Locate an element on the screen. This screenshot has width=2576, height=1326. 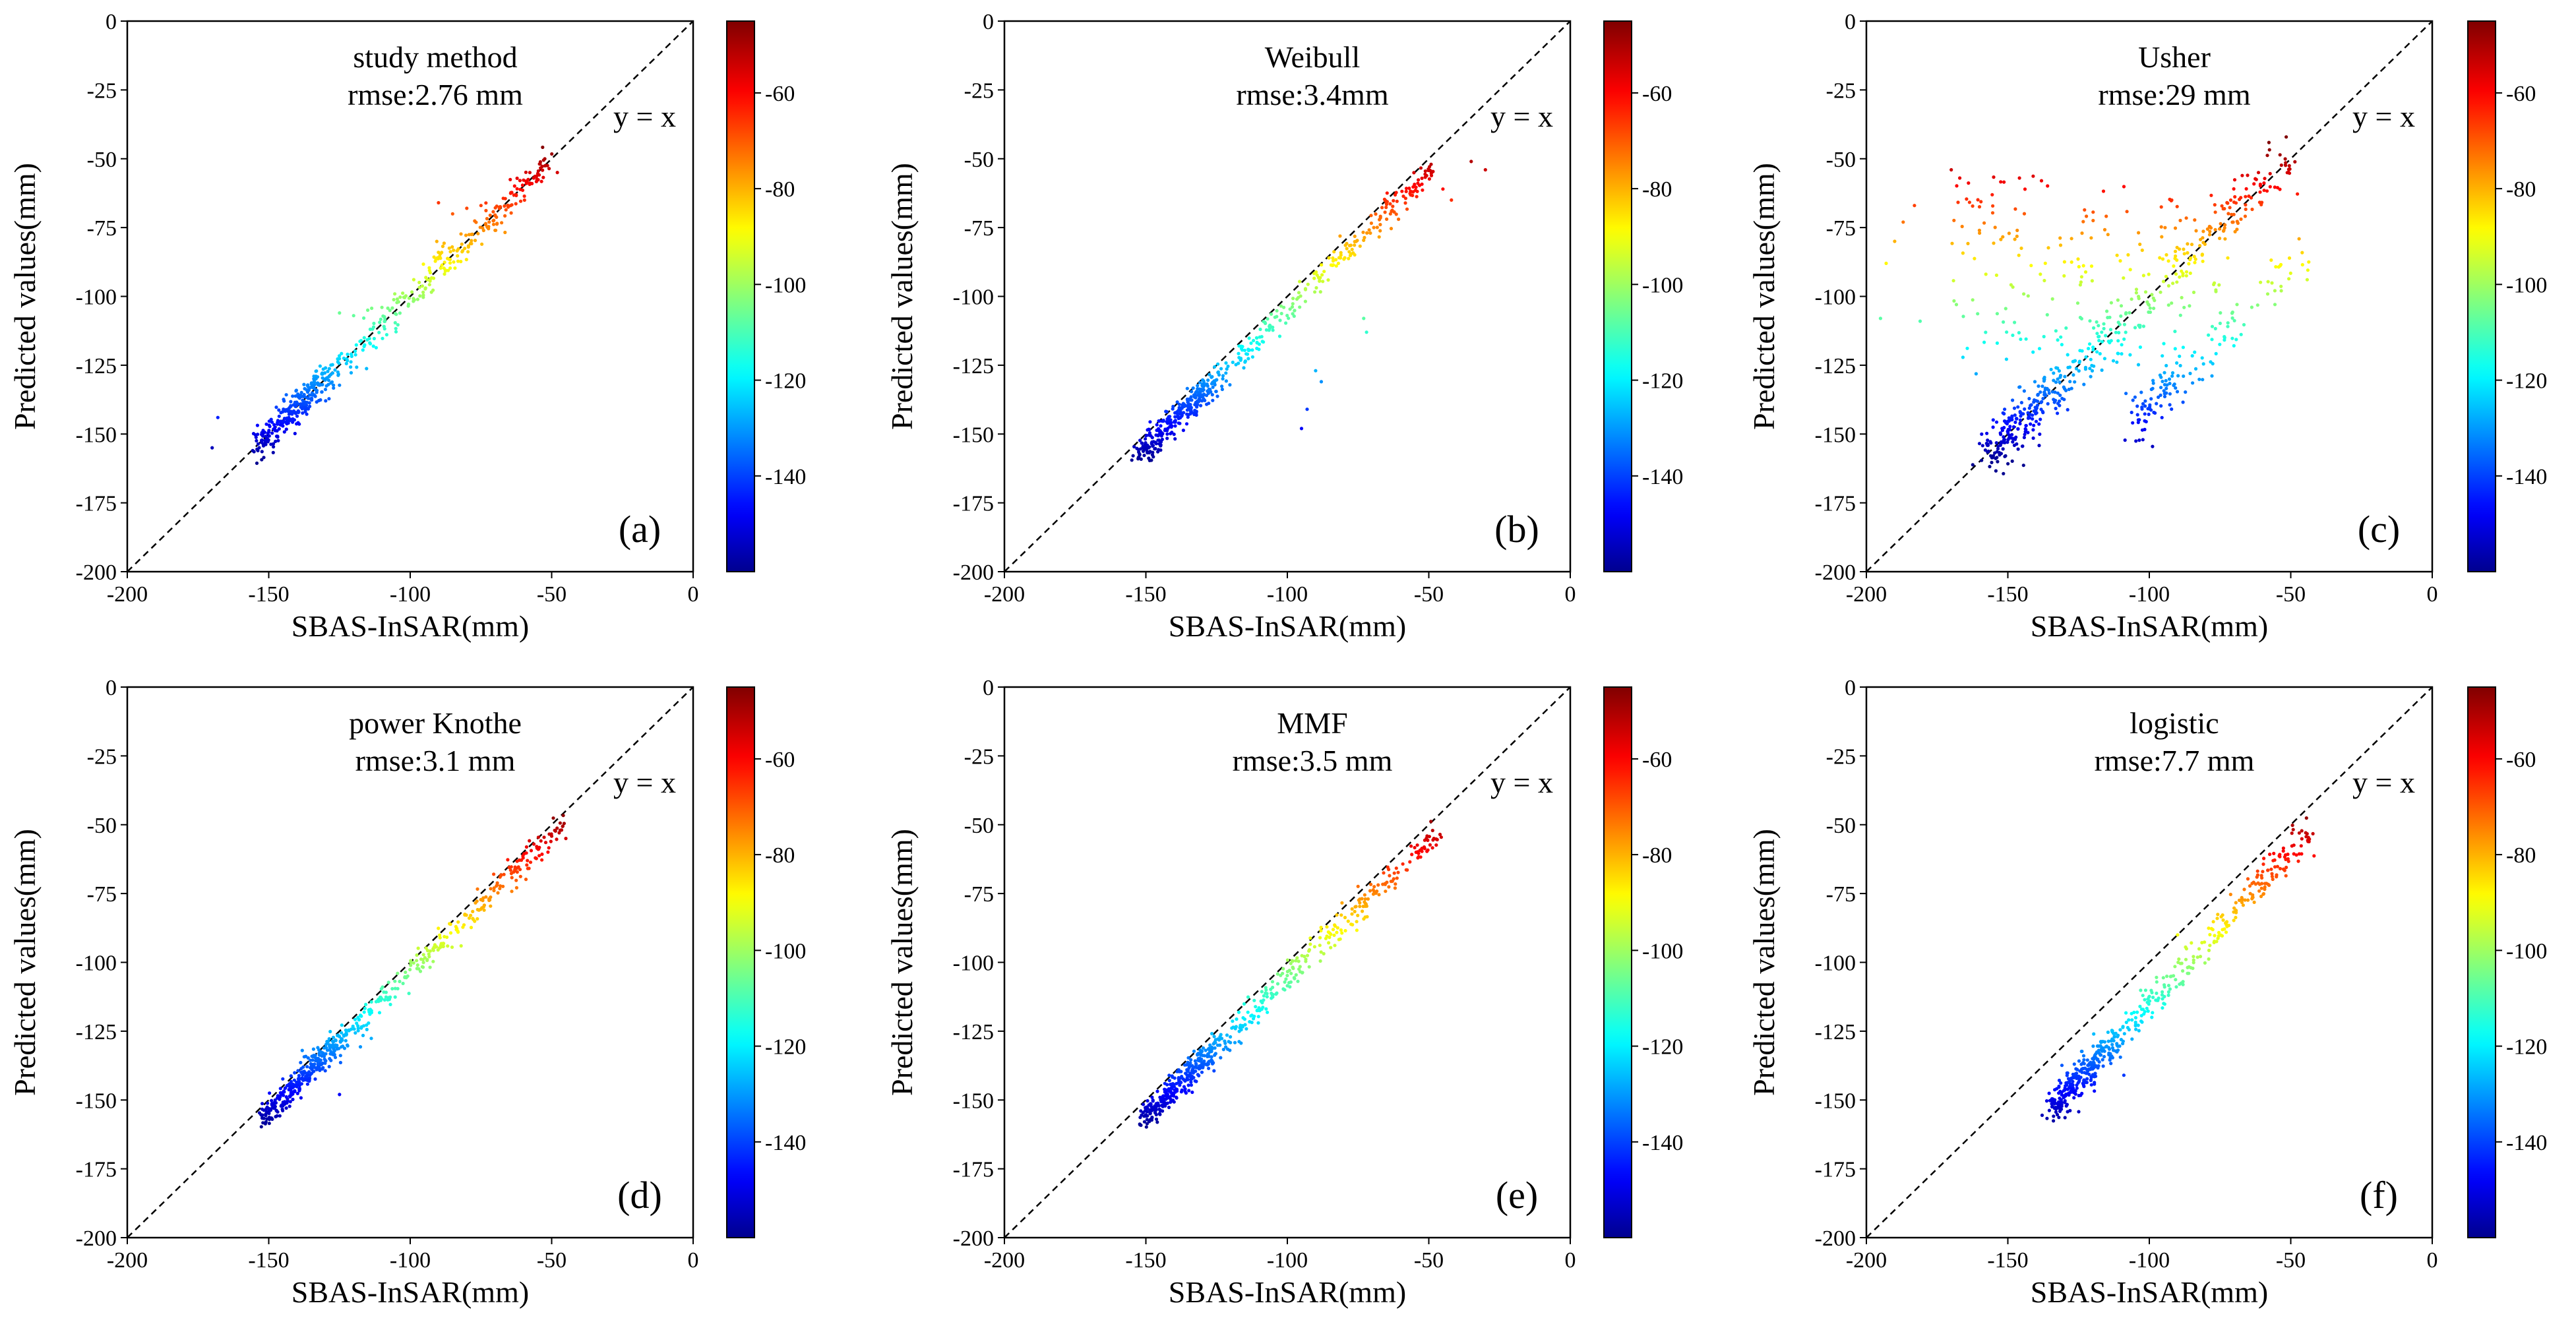
y-tick-label: -50 is located at coordinates (102, 826).